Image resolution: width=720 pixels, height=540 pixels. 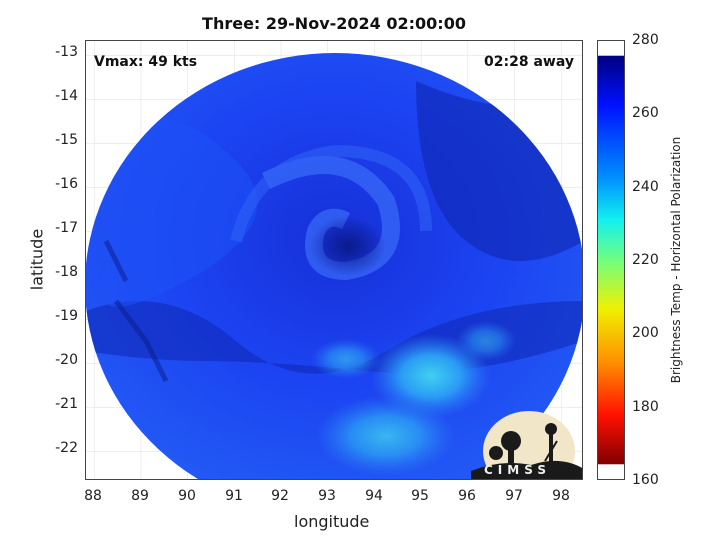 What do you see at coordinates (645, 40) in the screenshot?
I see `colorbar-tick-label: 280` at bounding box center [645, 40].